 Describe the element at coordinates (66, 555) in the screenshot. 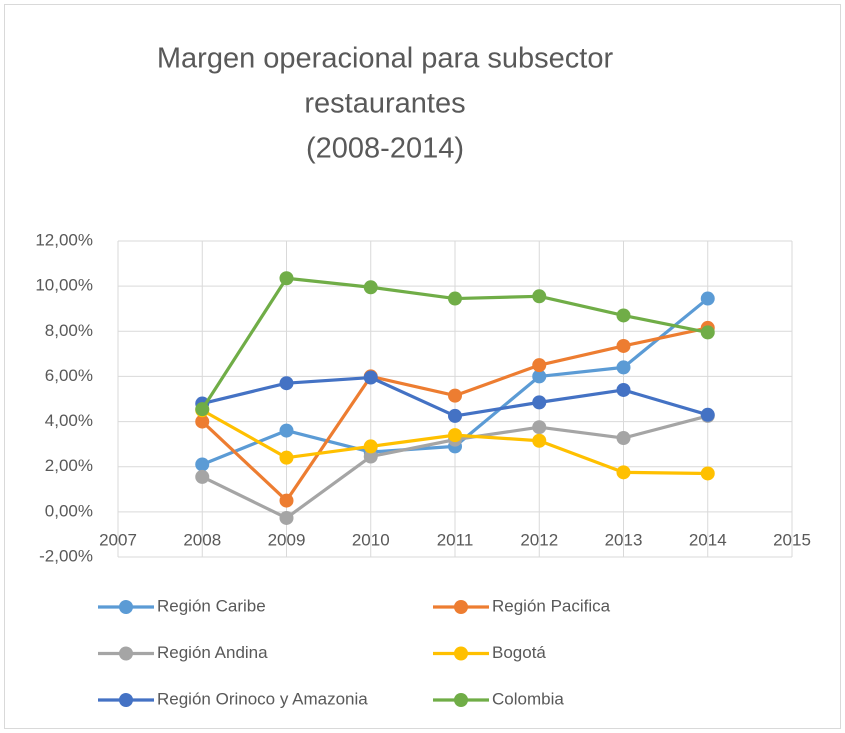

I see `y-tick-label: -2,00%` at that location.